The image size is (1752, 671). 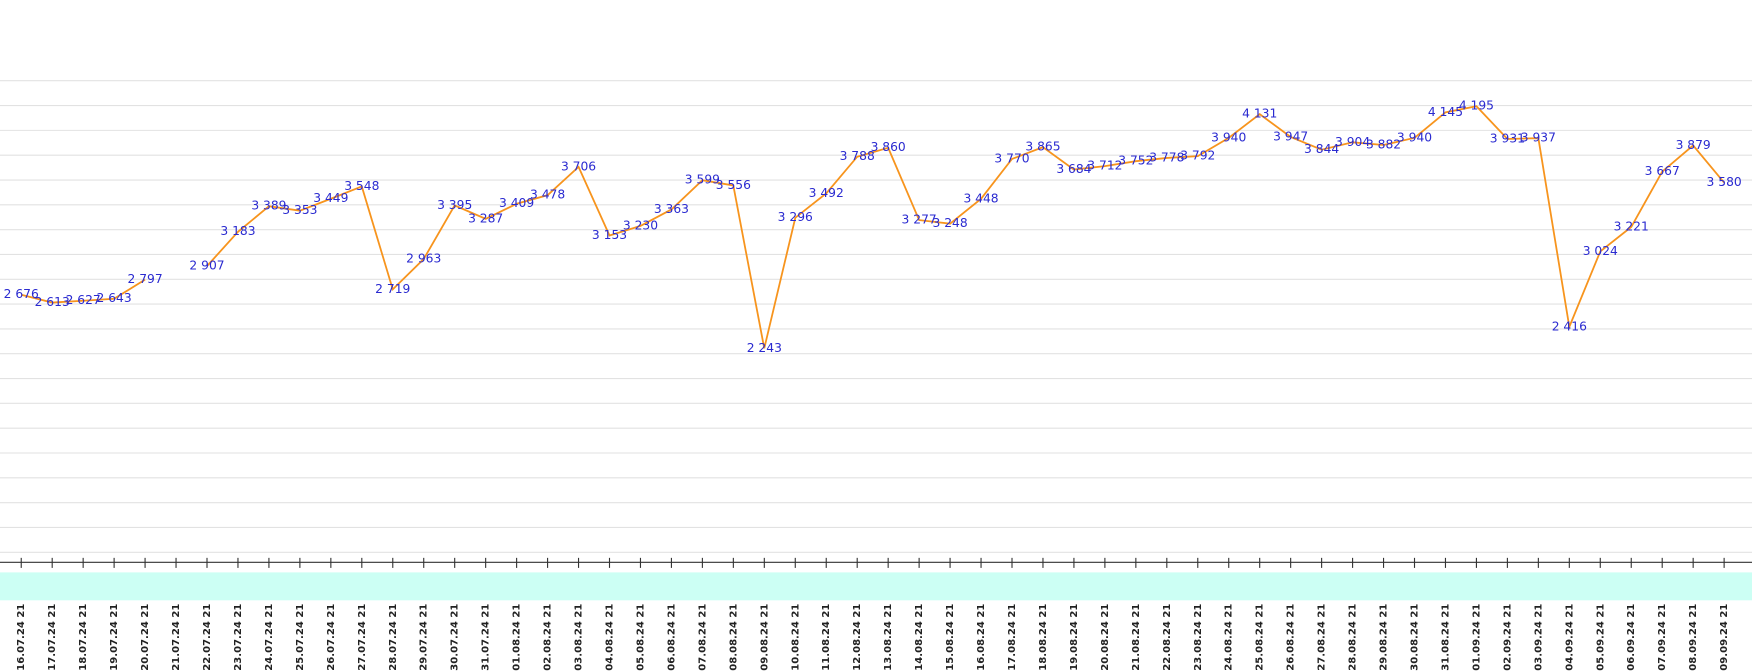 I want to click on x-tick-label: 29.08.24 21, so click(x=1384, y=637).